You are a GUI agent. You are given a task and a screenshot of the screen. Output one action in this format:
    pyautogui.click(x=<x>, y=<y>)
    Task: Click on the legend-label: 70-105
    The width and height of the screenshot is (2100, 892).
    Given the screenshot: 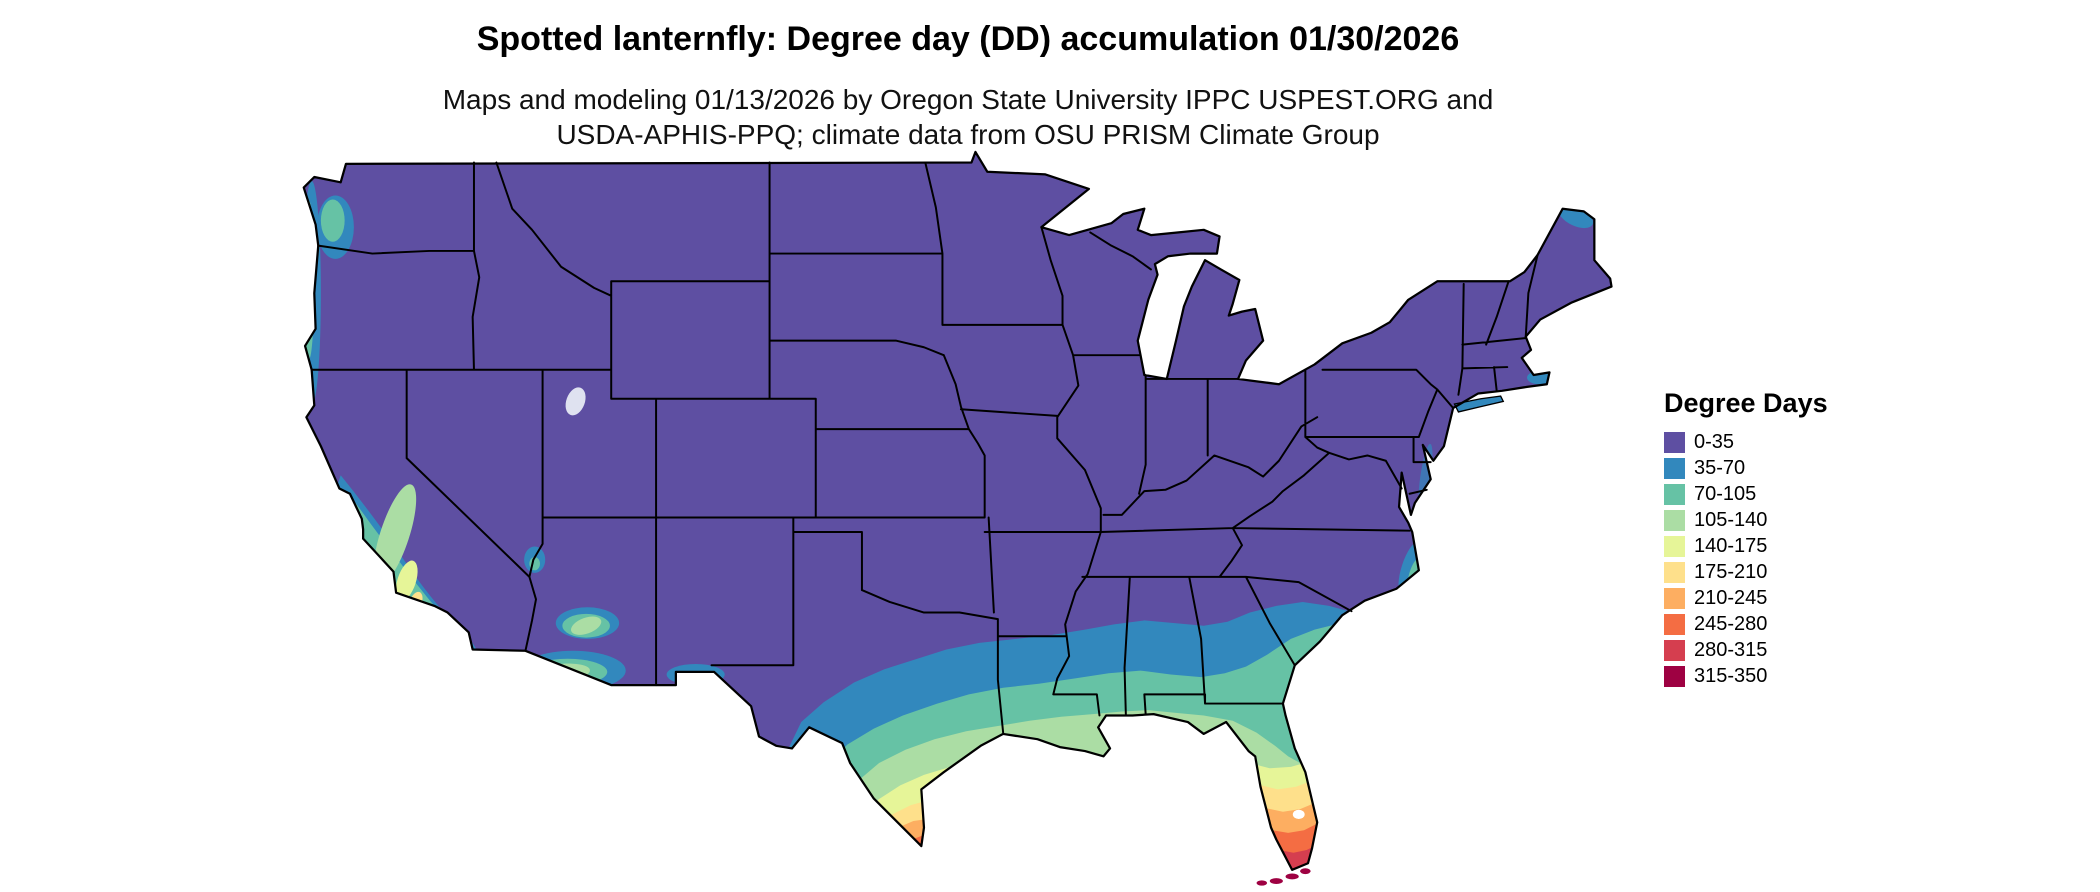 What is the action you would take?
    pyautogui.click(x=1725, y=493)
    